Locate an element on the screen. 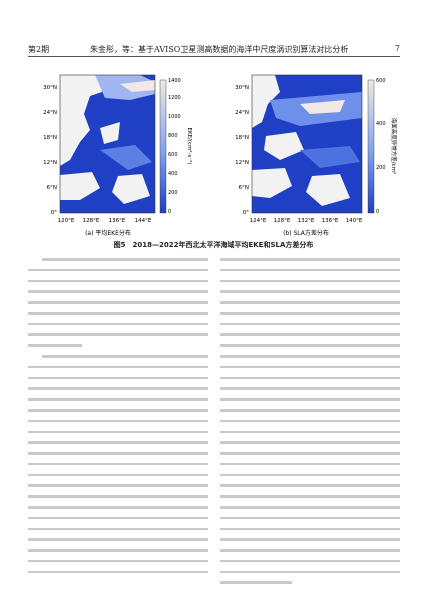 This screenshot has height=603, width=427. panel-b-cbar-tick: 400 is located at coordinates (381, 124).